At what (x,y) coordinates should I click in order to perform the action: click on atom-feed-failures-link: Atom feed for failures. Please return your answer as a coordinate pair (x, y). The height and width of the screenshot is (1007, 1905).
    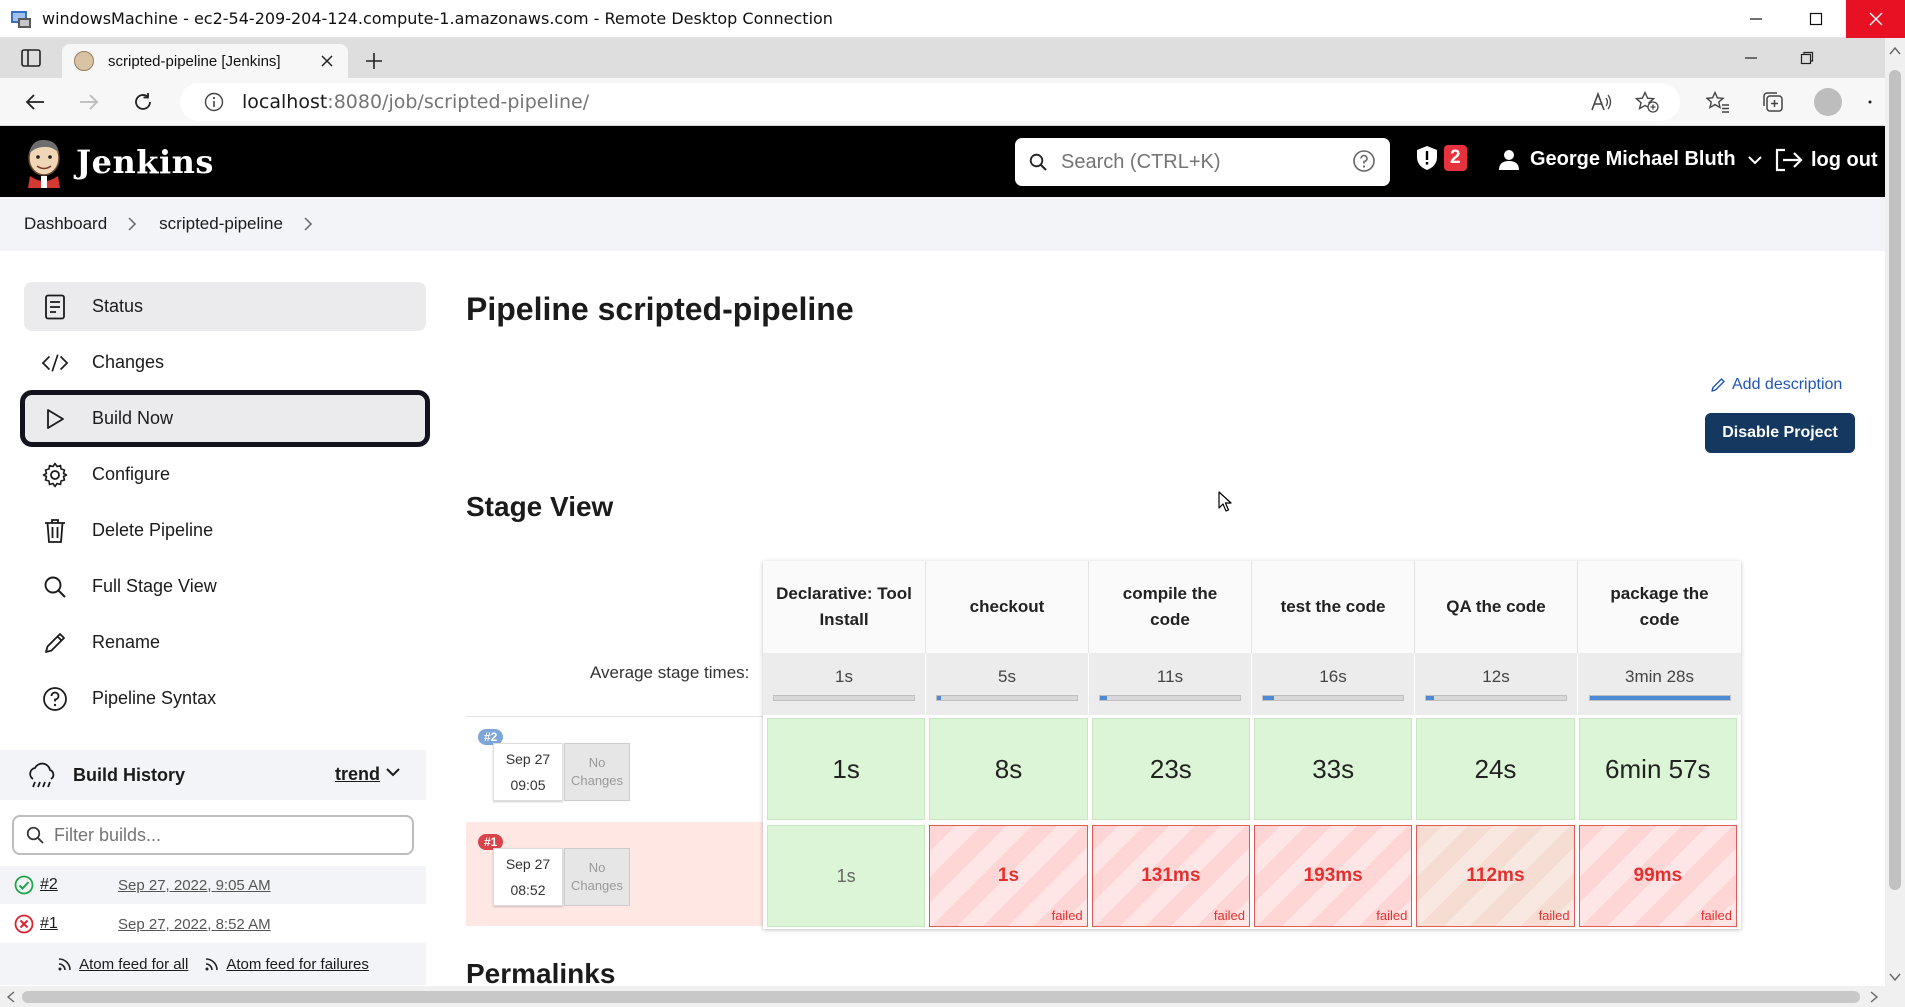
    Looking at the image, I should click on (286, 964).